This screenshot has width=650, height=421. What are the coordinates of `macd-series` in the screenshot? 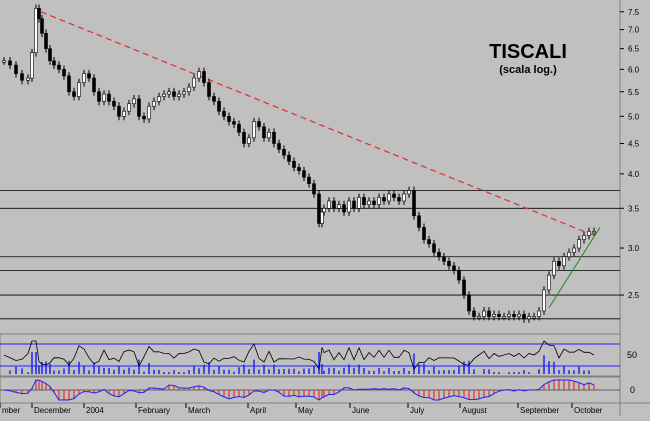 It's located at (310, 390).